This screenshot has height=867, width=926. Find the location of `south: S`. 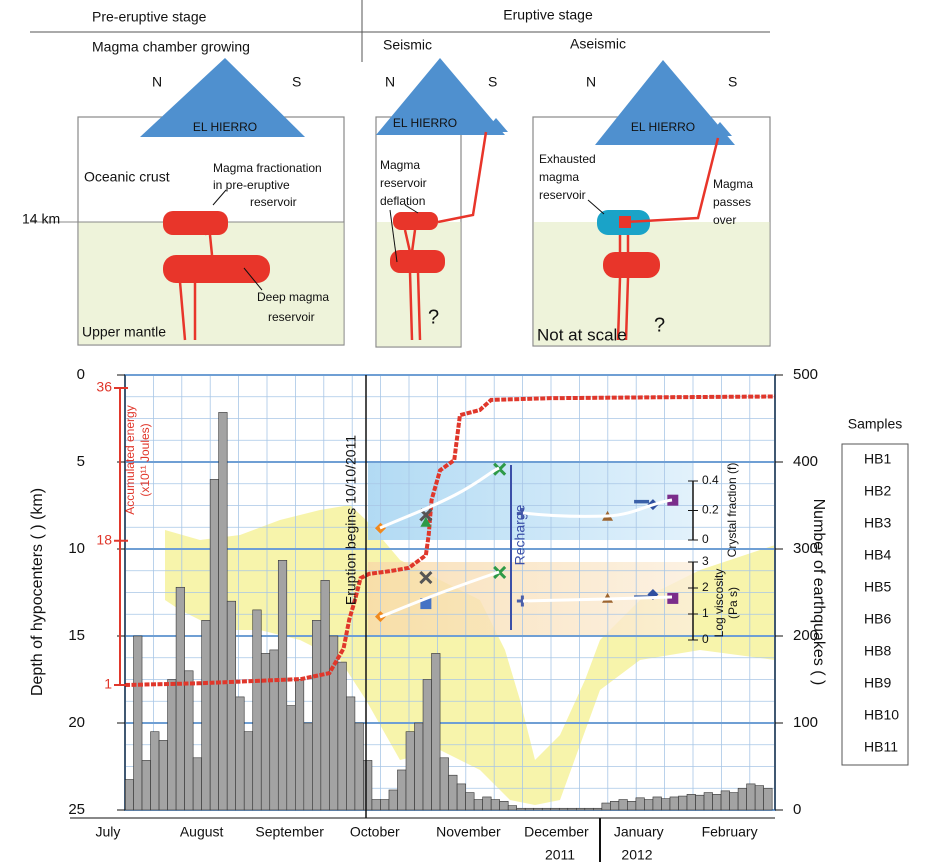

south: S is located at coordinates (296, 82).